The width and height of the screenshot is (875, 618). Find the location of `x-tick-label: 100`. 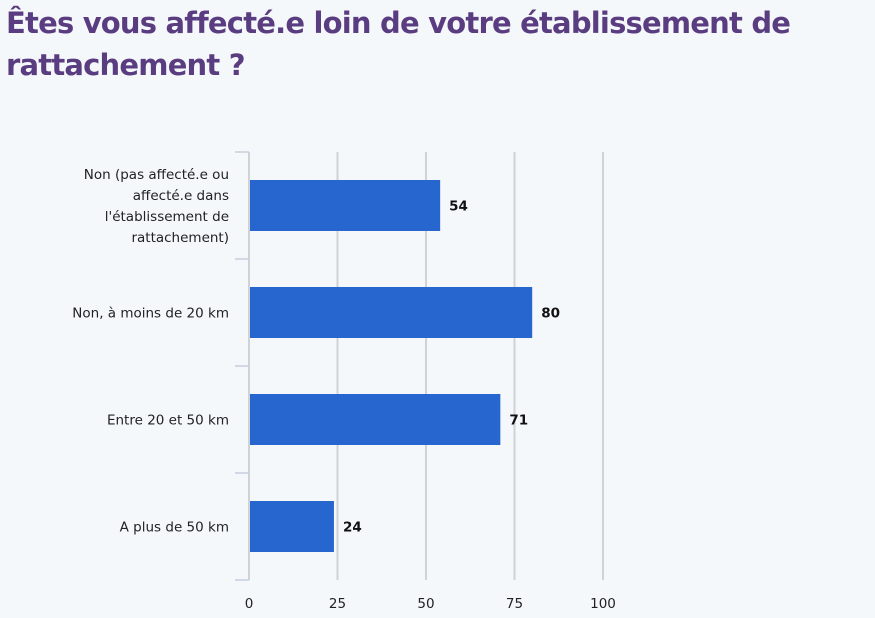

x-tick-label: 100 is located at coordinates (603, 604).